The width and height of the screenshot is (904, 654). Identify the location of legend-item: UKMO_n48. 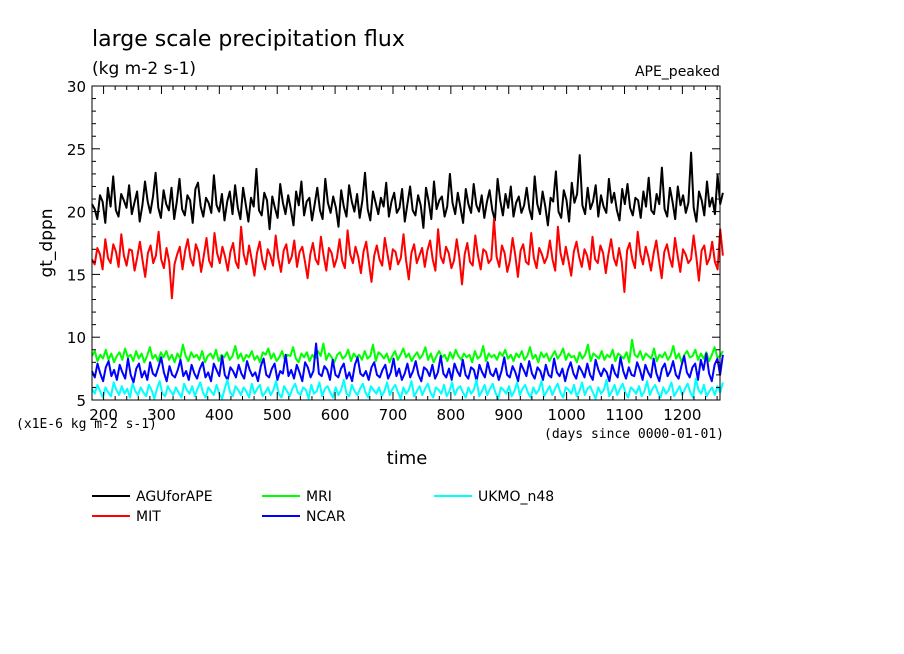
(494, 497).